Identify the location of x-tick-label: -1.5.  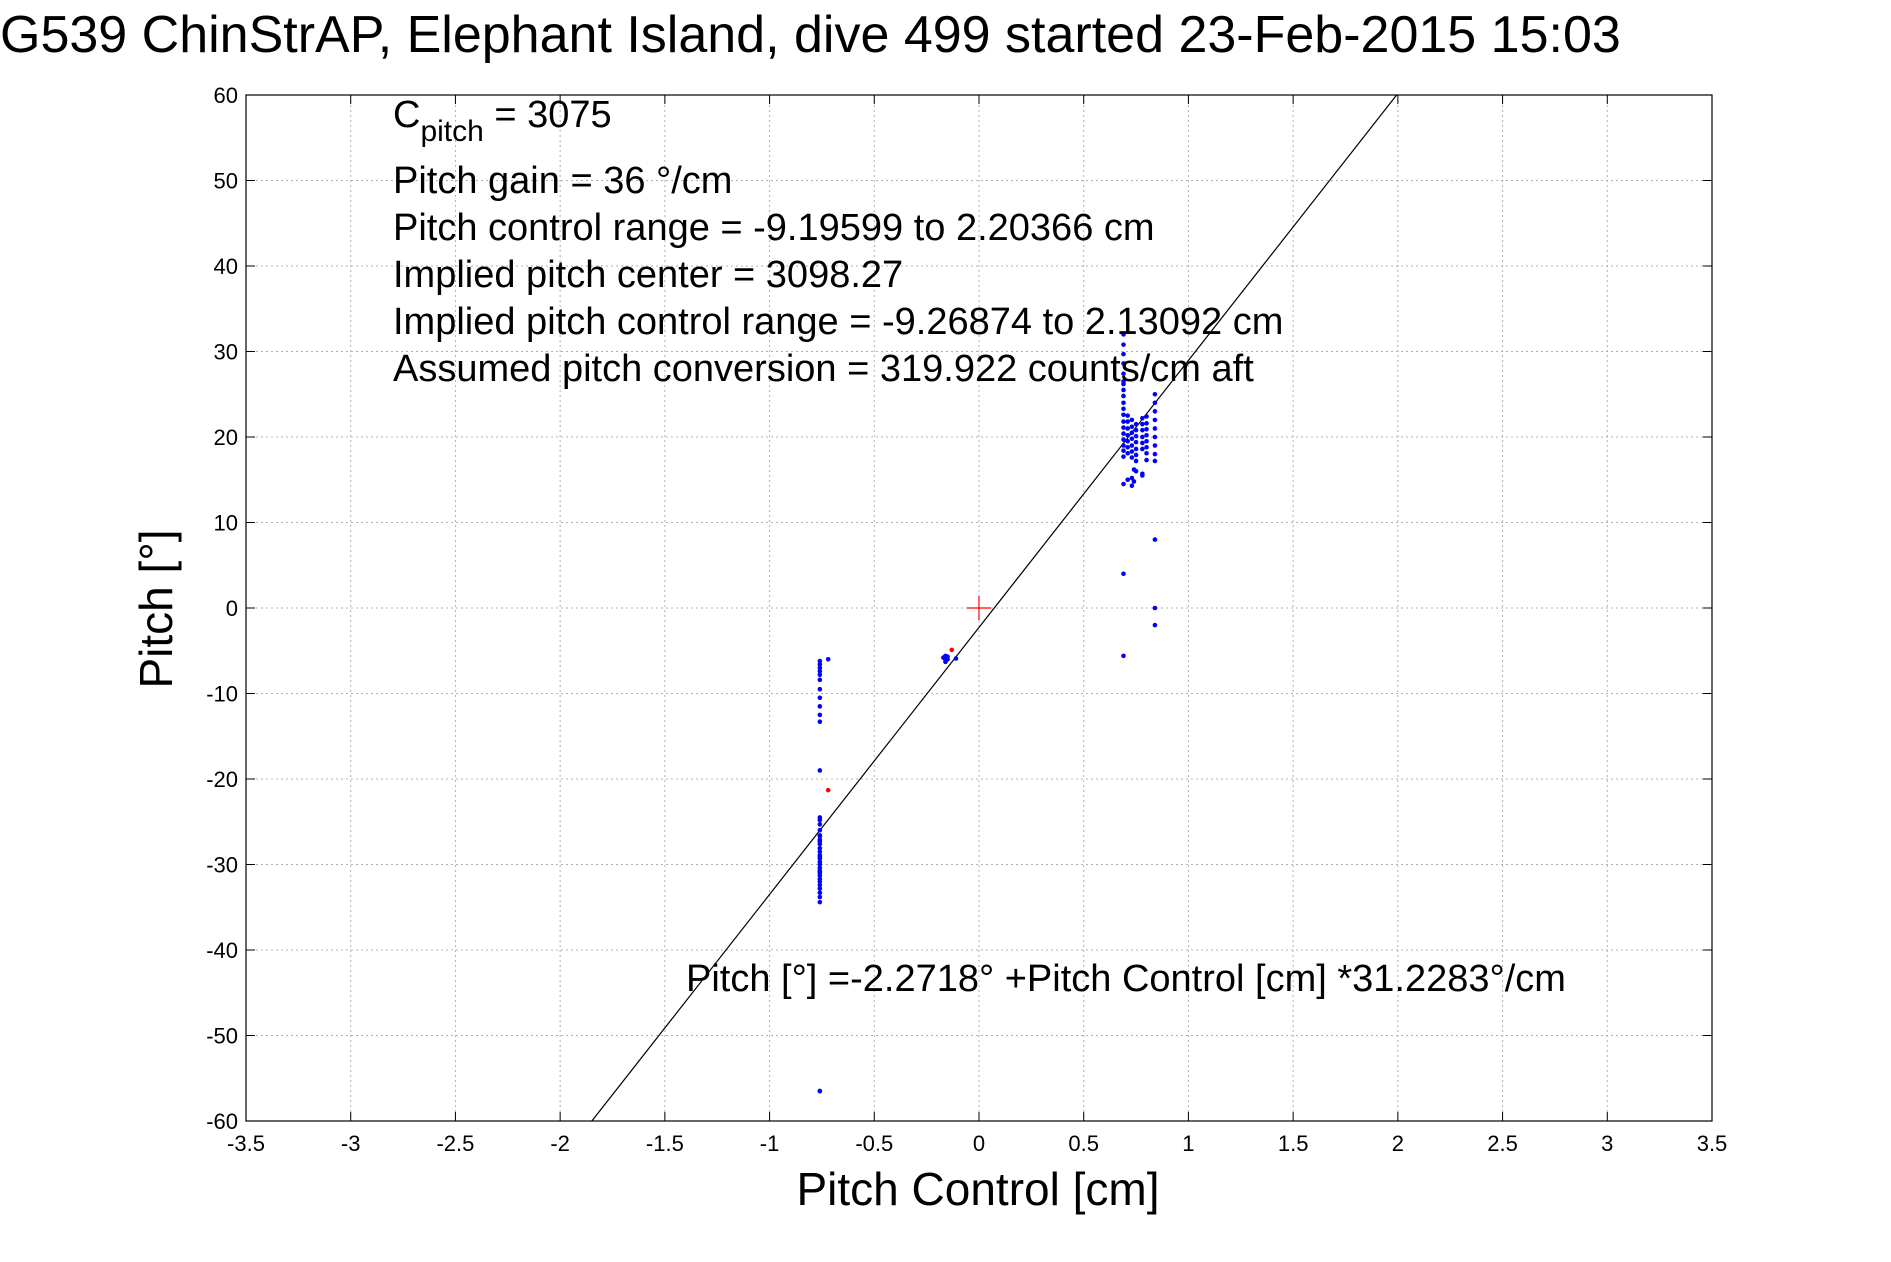
(665, 1143).